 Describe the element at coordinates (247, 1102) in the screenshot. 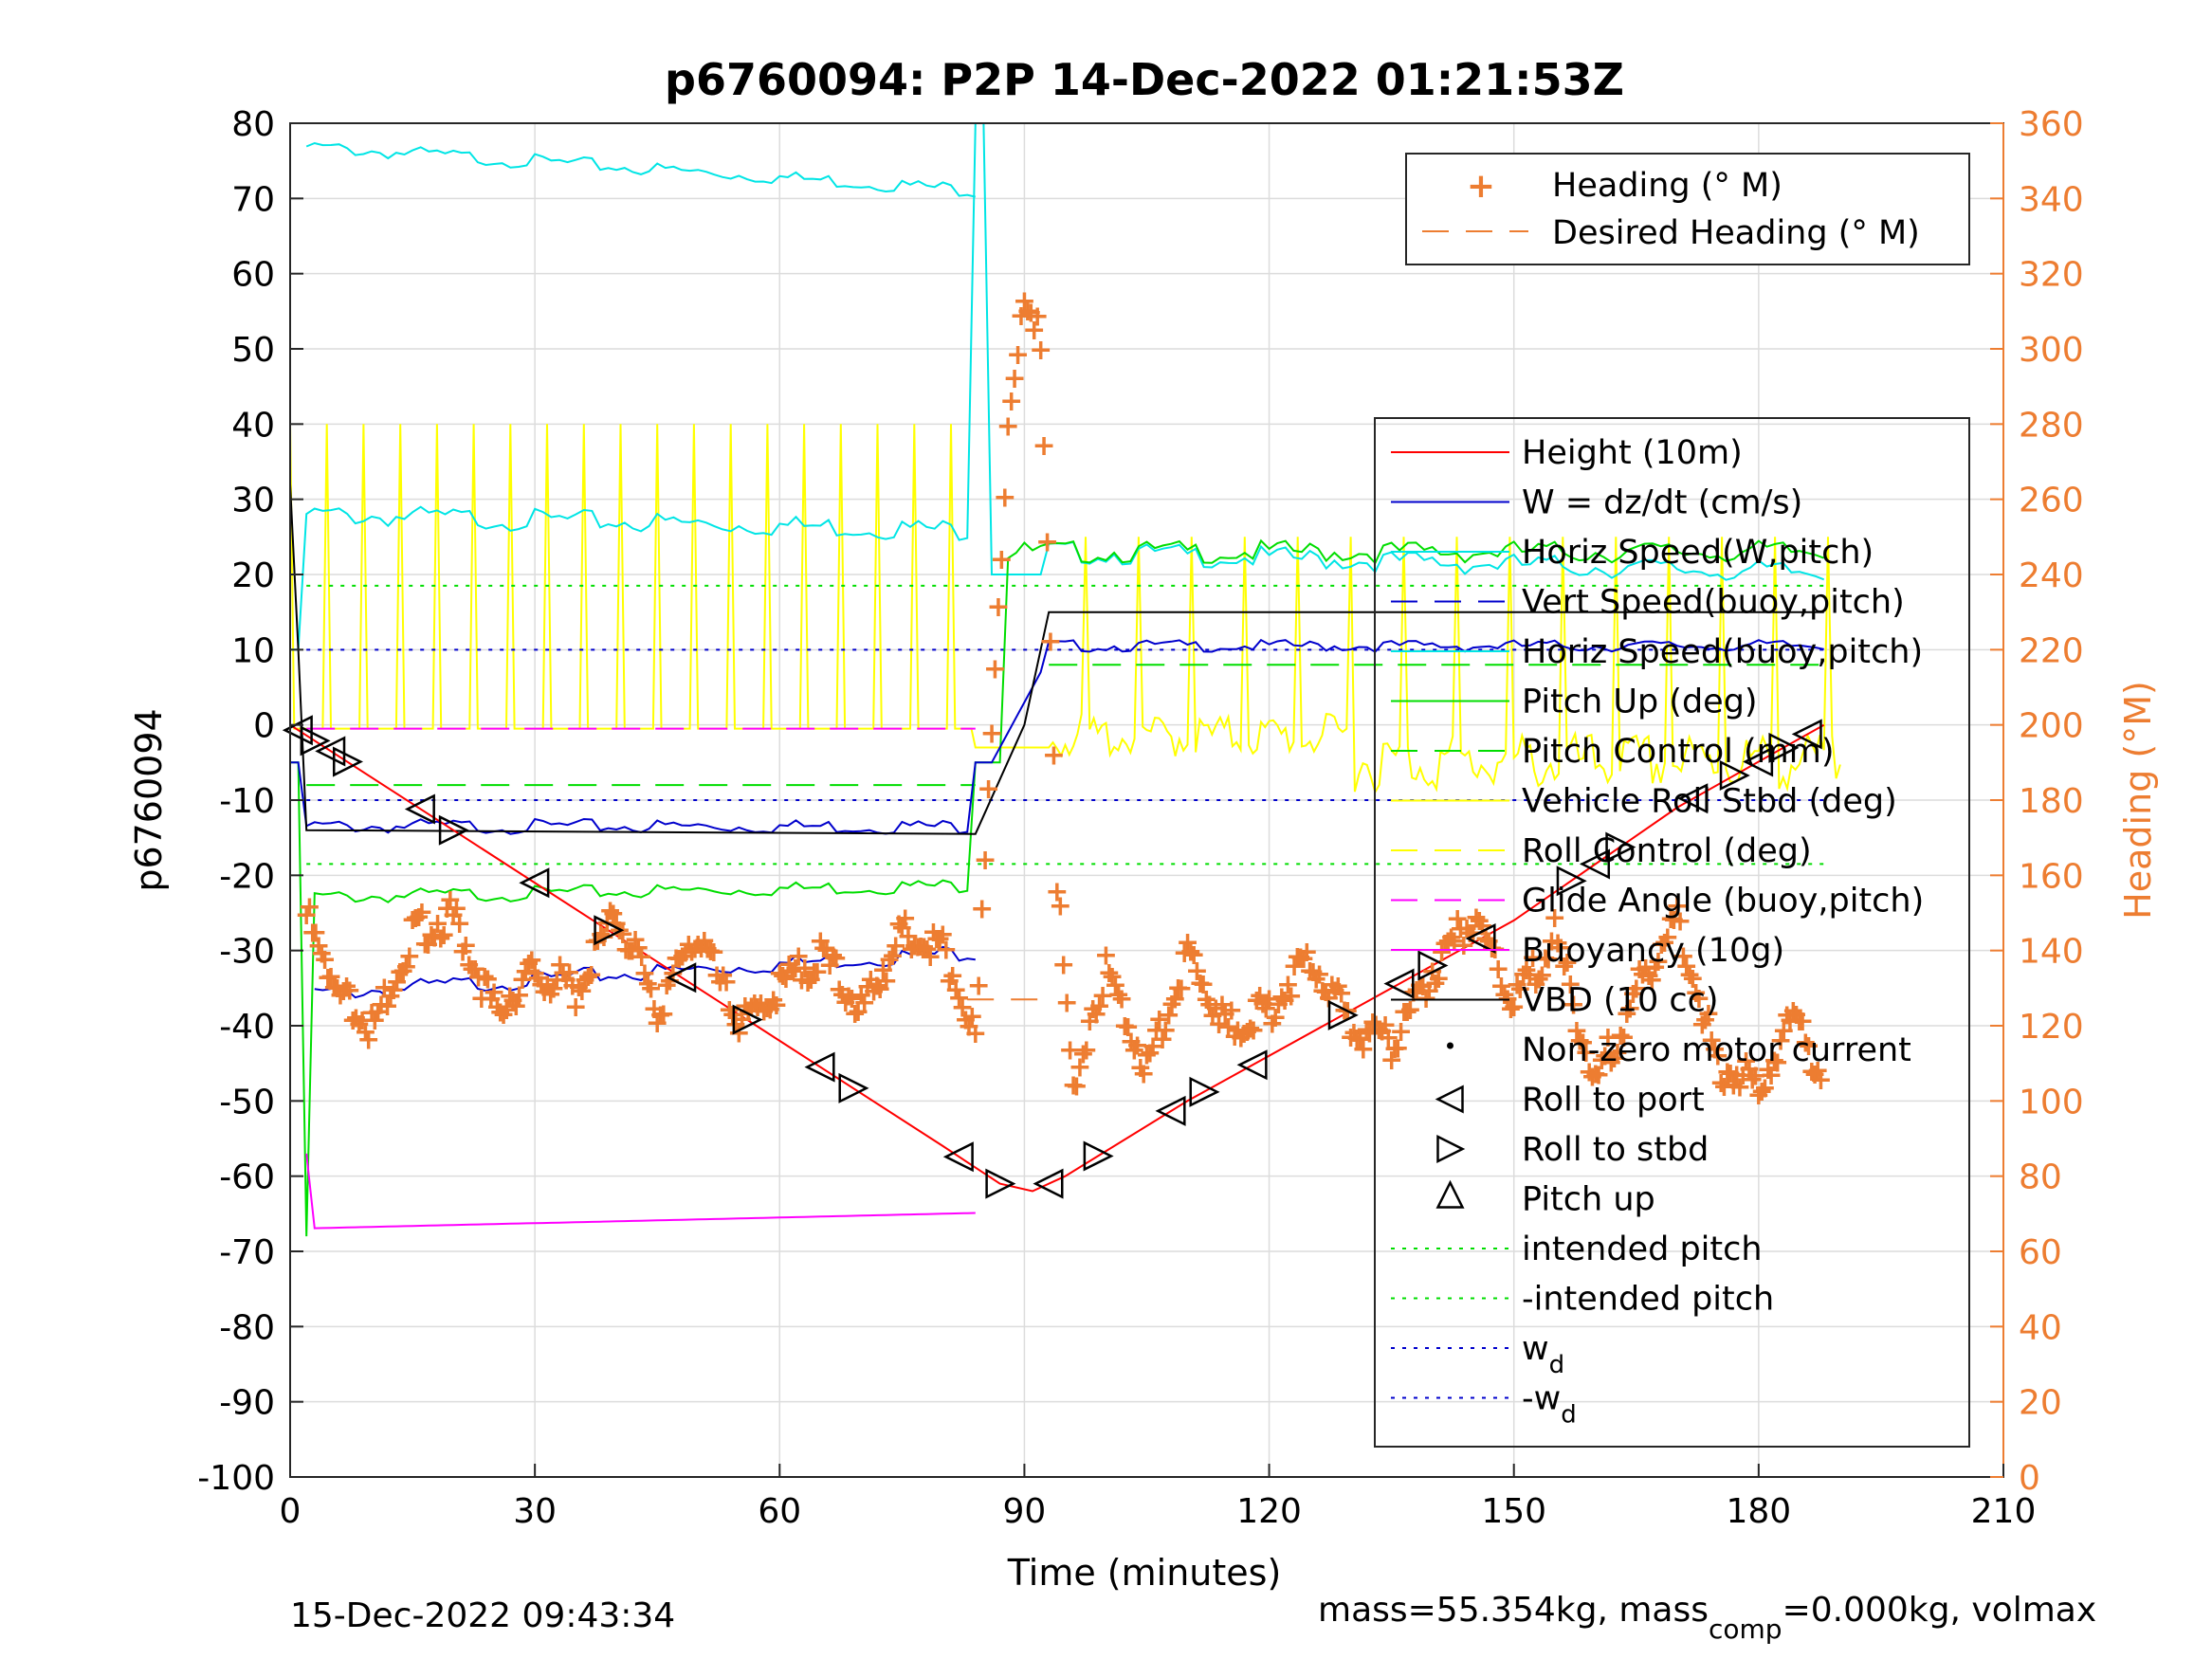

I see `y-tick-label: -50` at that location.